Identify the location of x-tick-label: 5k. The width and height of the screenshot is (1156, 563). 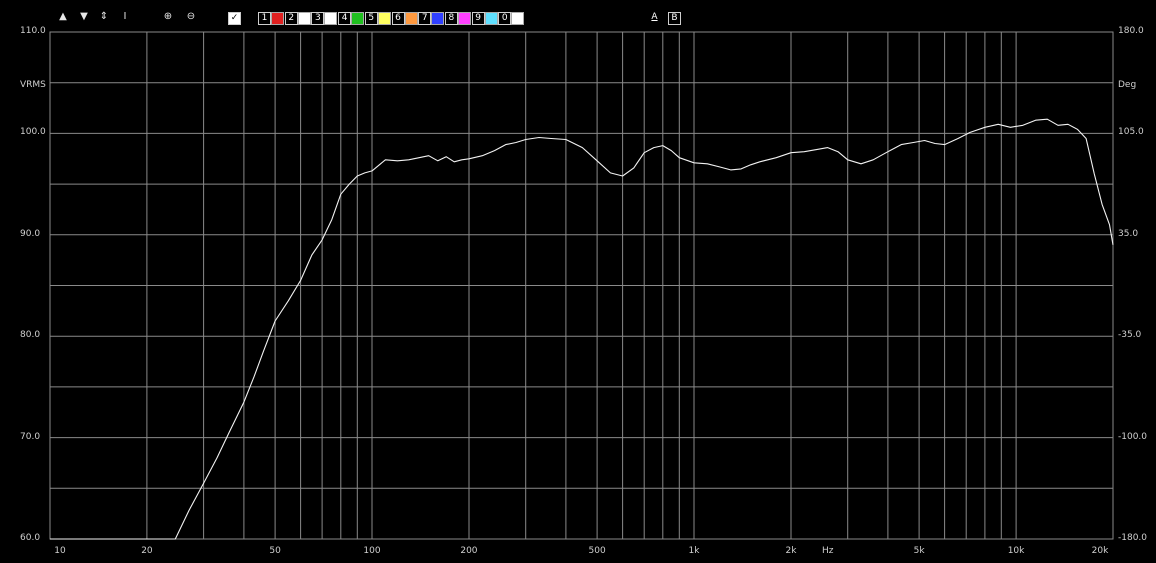
(919, 551).